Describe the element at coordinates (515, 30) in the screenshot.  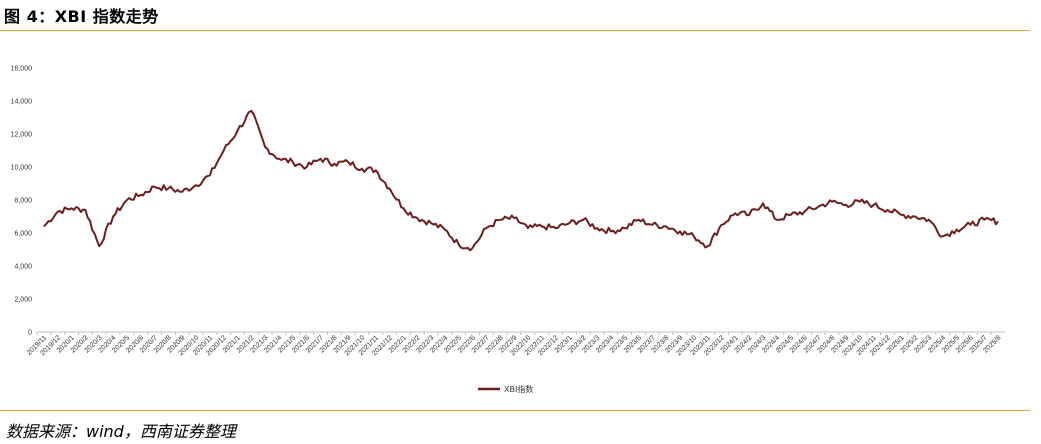
I see `top-rule` at that location.